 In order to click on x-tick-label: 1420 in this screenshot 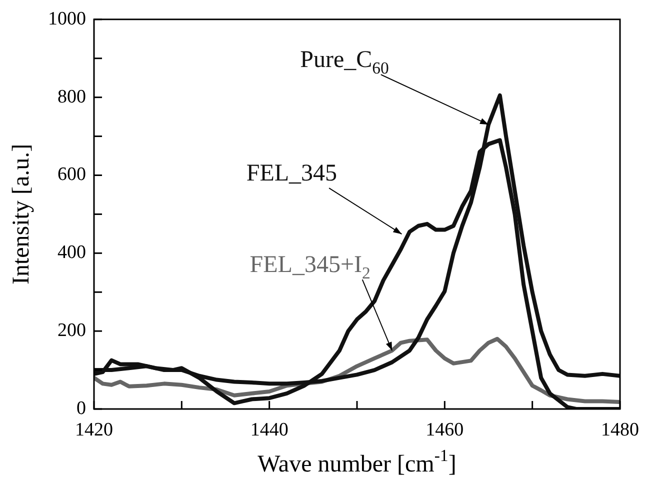, I will do `click(94, 429)`.